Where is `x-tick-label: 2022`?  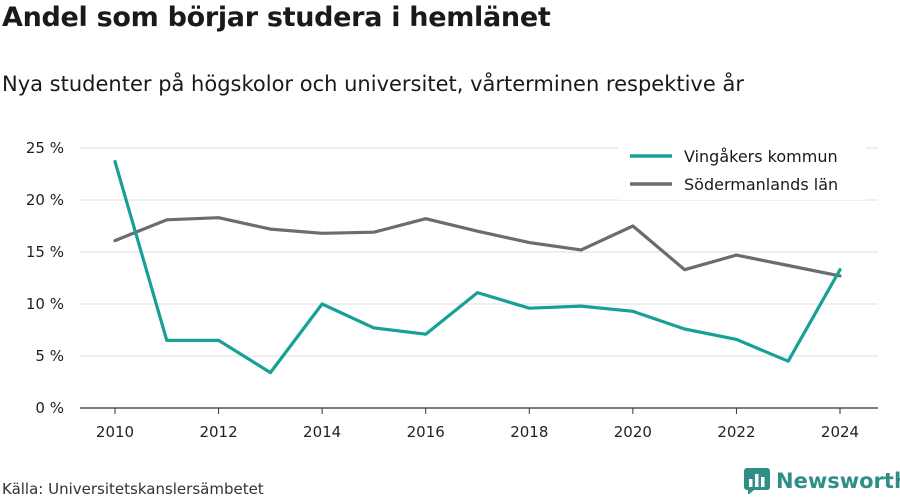
x-tick-label: 2022 is located at coordinates (736, 432).